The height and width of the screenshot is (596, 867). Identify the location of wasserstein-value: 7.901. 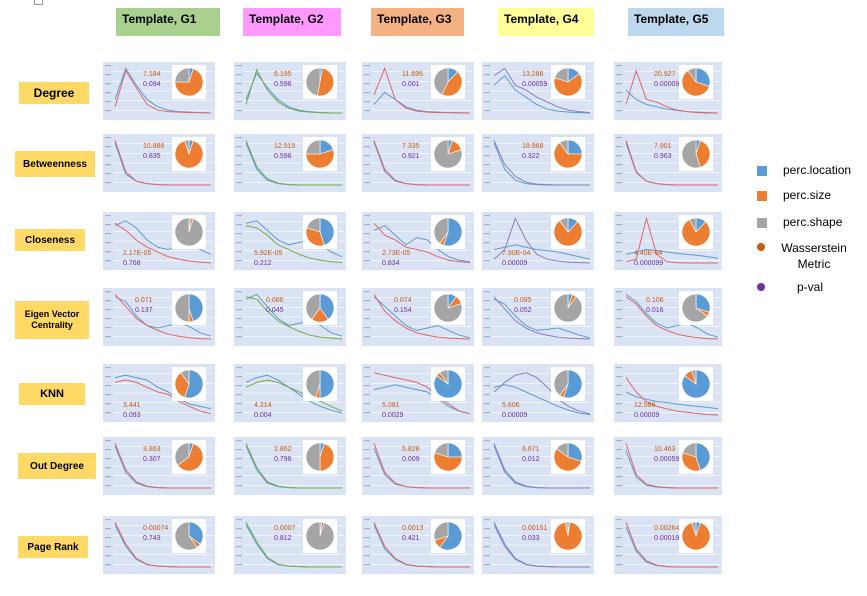
(663, 146).